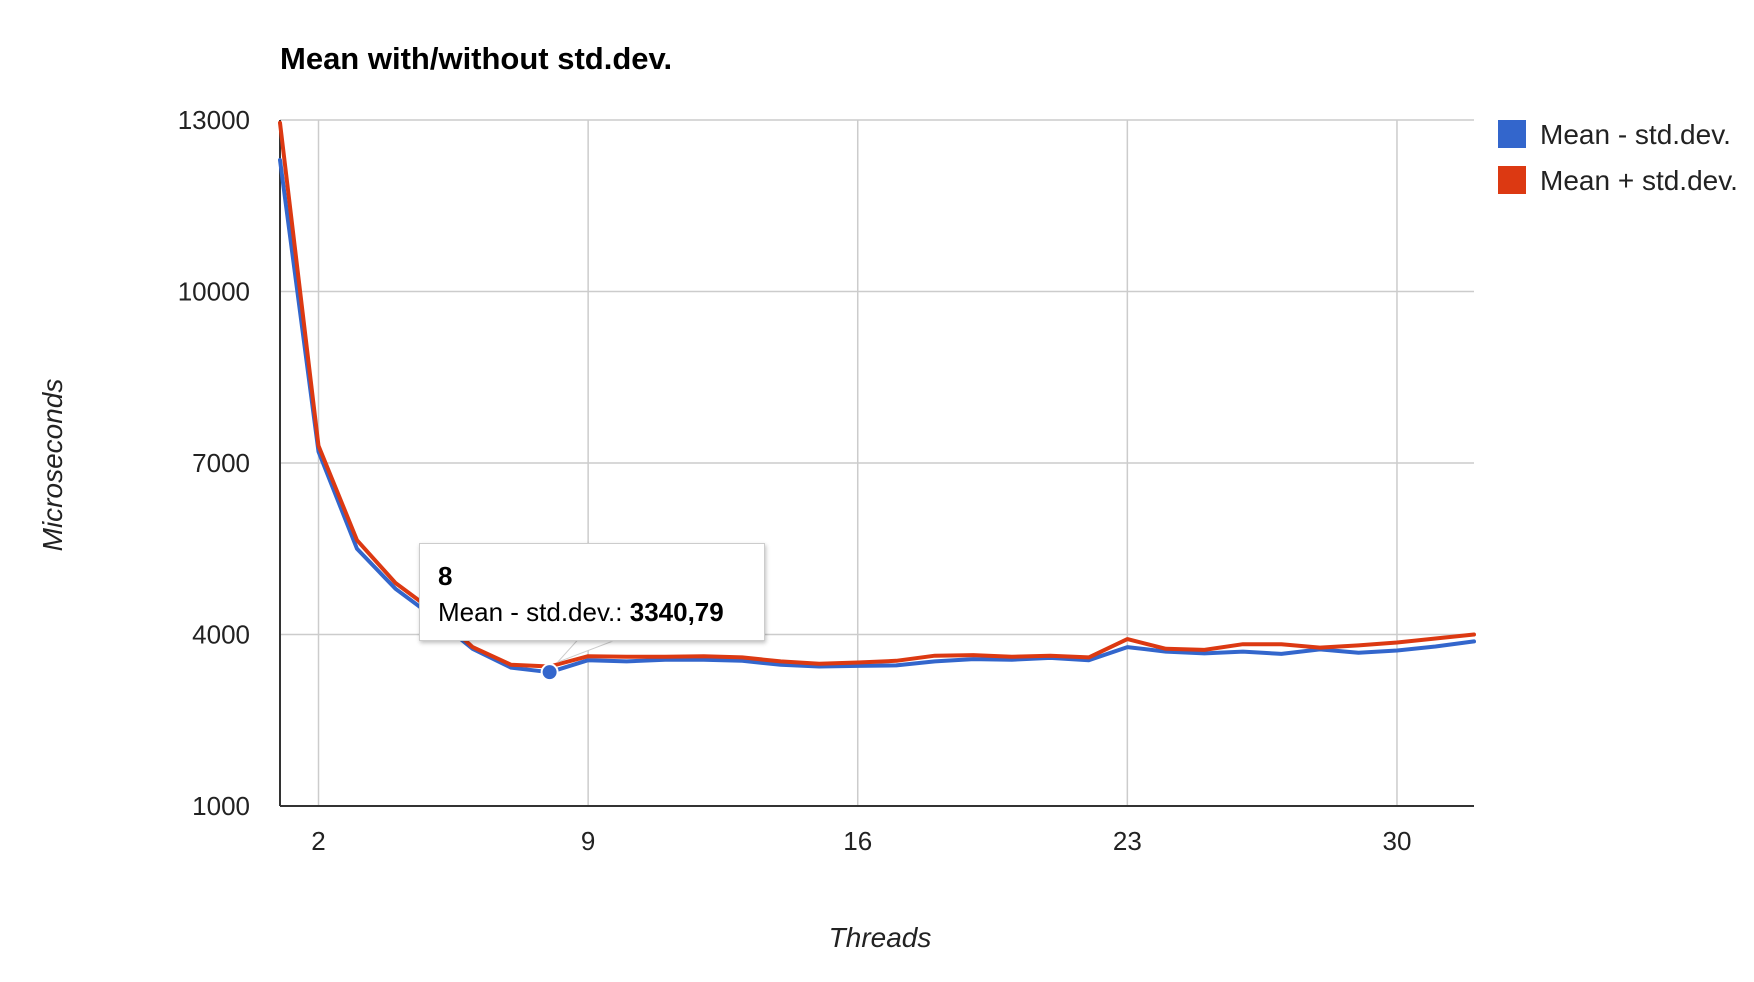  What do you see at coordinates (592, 592) in the screenshot?
I see `tooltip: 8 Mean - std.dev.: 3340,79` at bounding box center [592, 592].